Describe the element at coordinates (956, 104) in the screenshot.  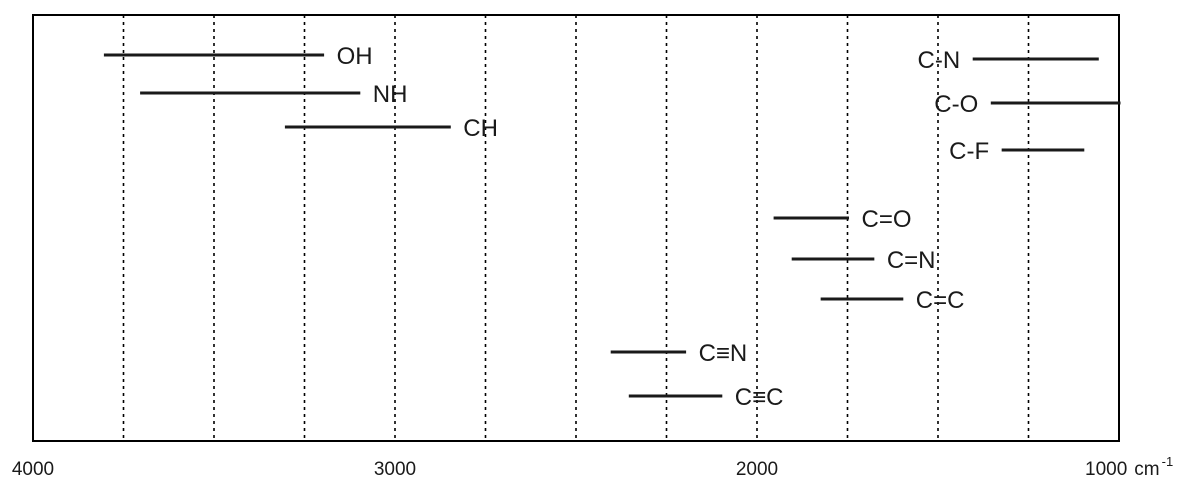
I see `range-label-co-9: C-O` at that location.